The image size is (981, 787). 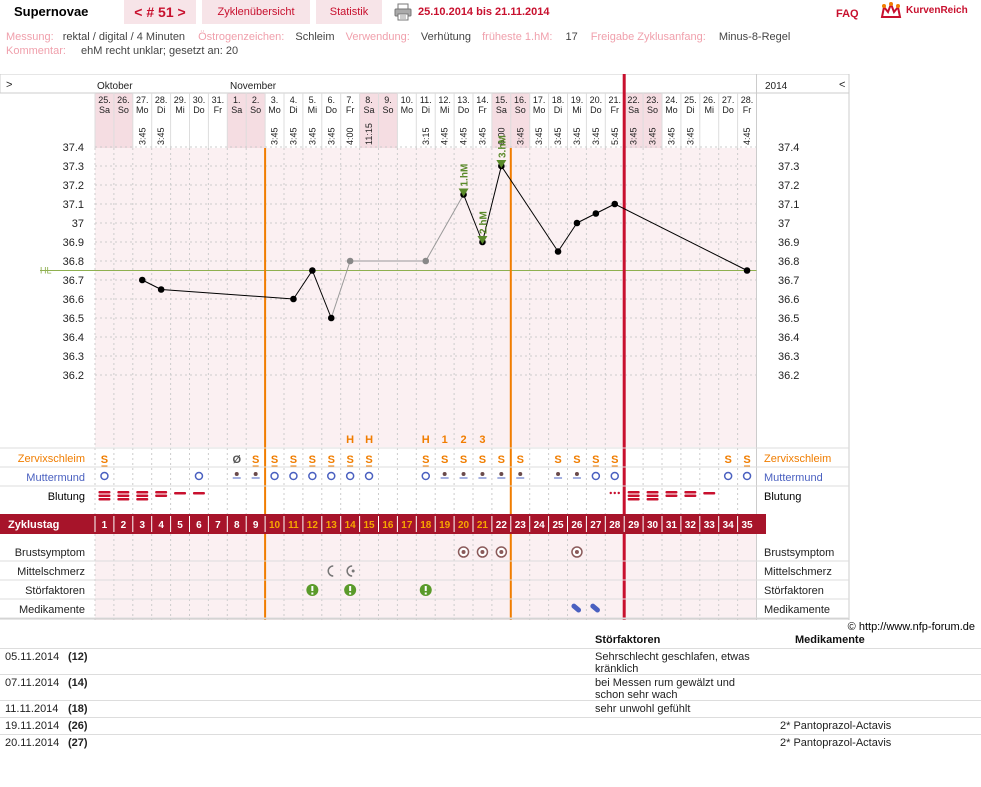 I want to click on ytick-left: 36.4, so click(x=73, y=338).